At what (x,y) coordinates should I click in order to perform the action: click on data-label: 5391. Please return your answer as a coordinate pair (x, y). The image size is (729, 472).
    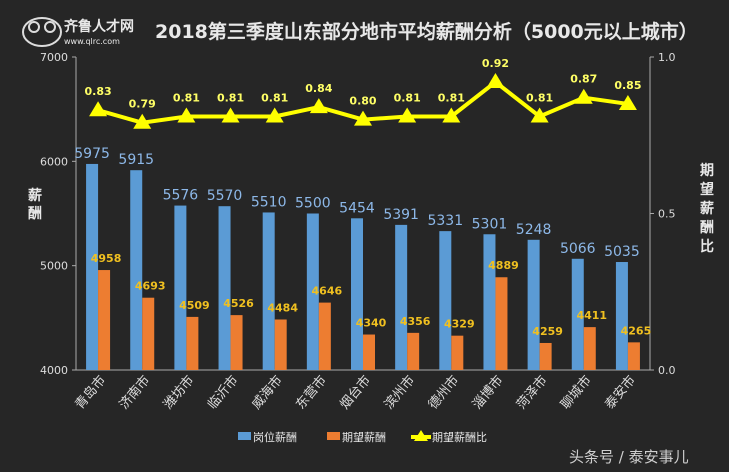
    Looking at the image, I should click on (401, 215).